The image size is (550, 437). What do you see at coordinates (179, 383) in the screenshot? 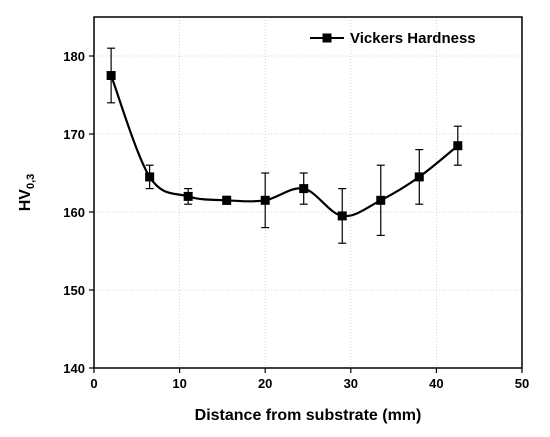
I see `x-tick-label: 10` at bounding box center [179, 383].